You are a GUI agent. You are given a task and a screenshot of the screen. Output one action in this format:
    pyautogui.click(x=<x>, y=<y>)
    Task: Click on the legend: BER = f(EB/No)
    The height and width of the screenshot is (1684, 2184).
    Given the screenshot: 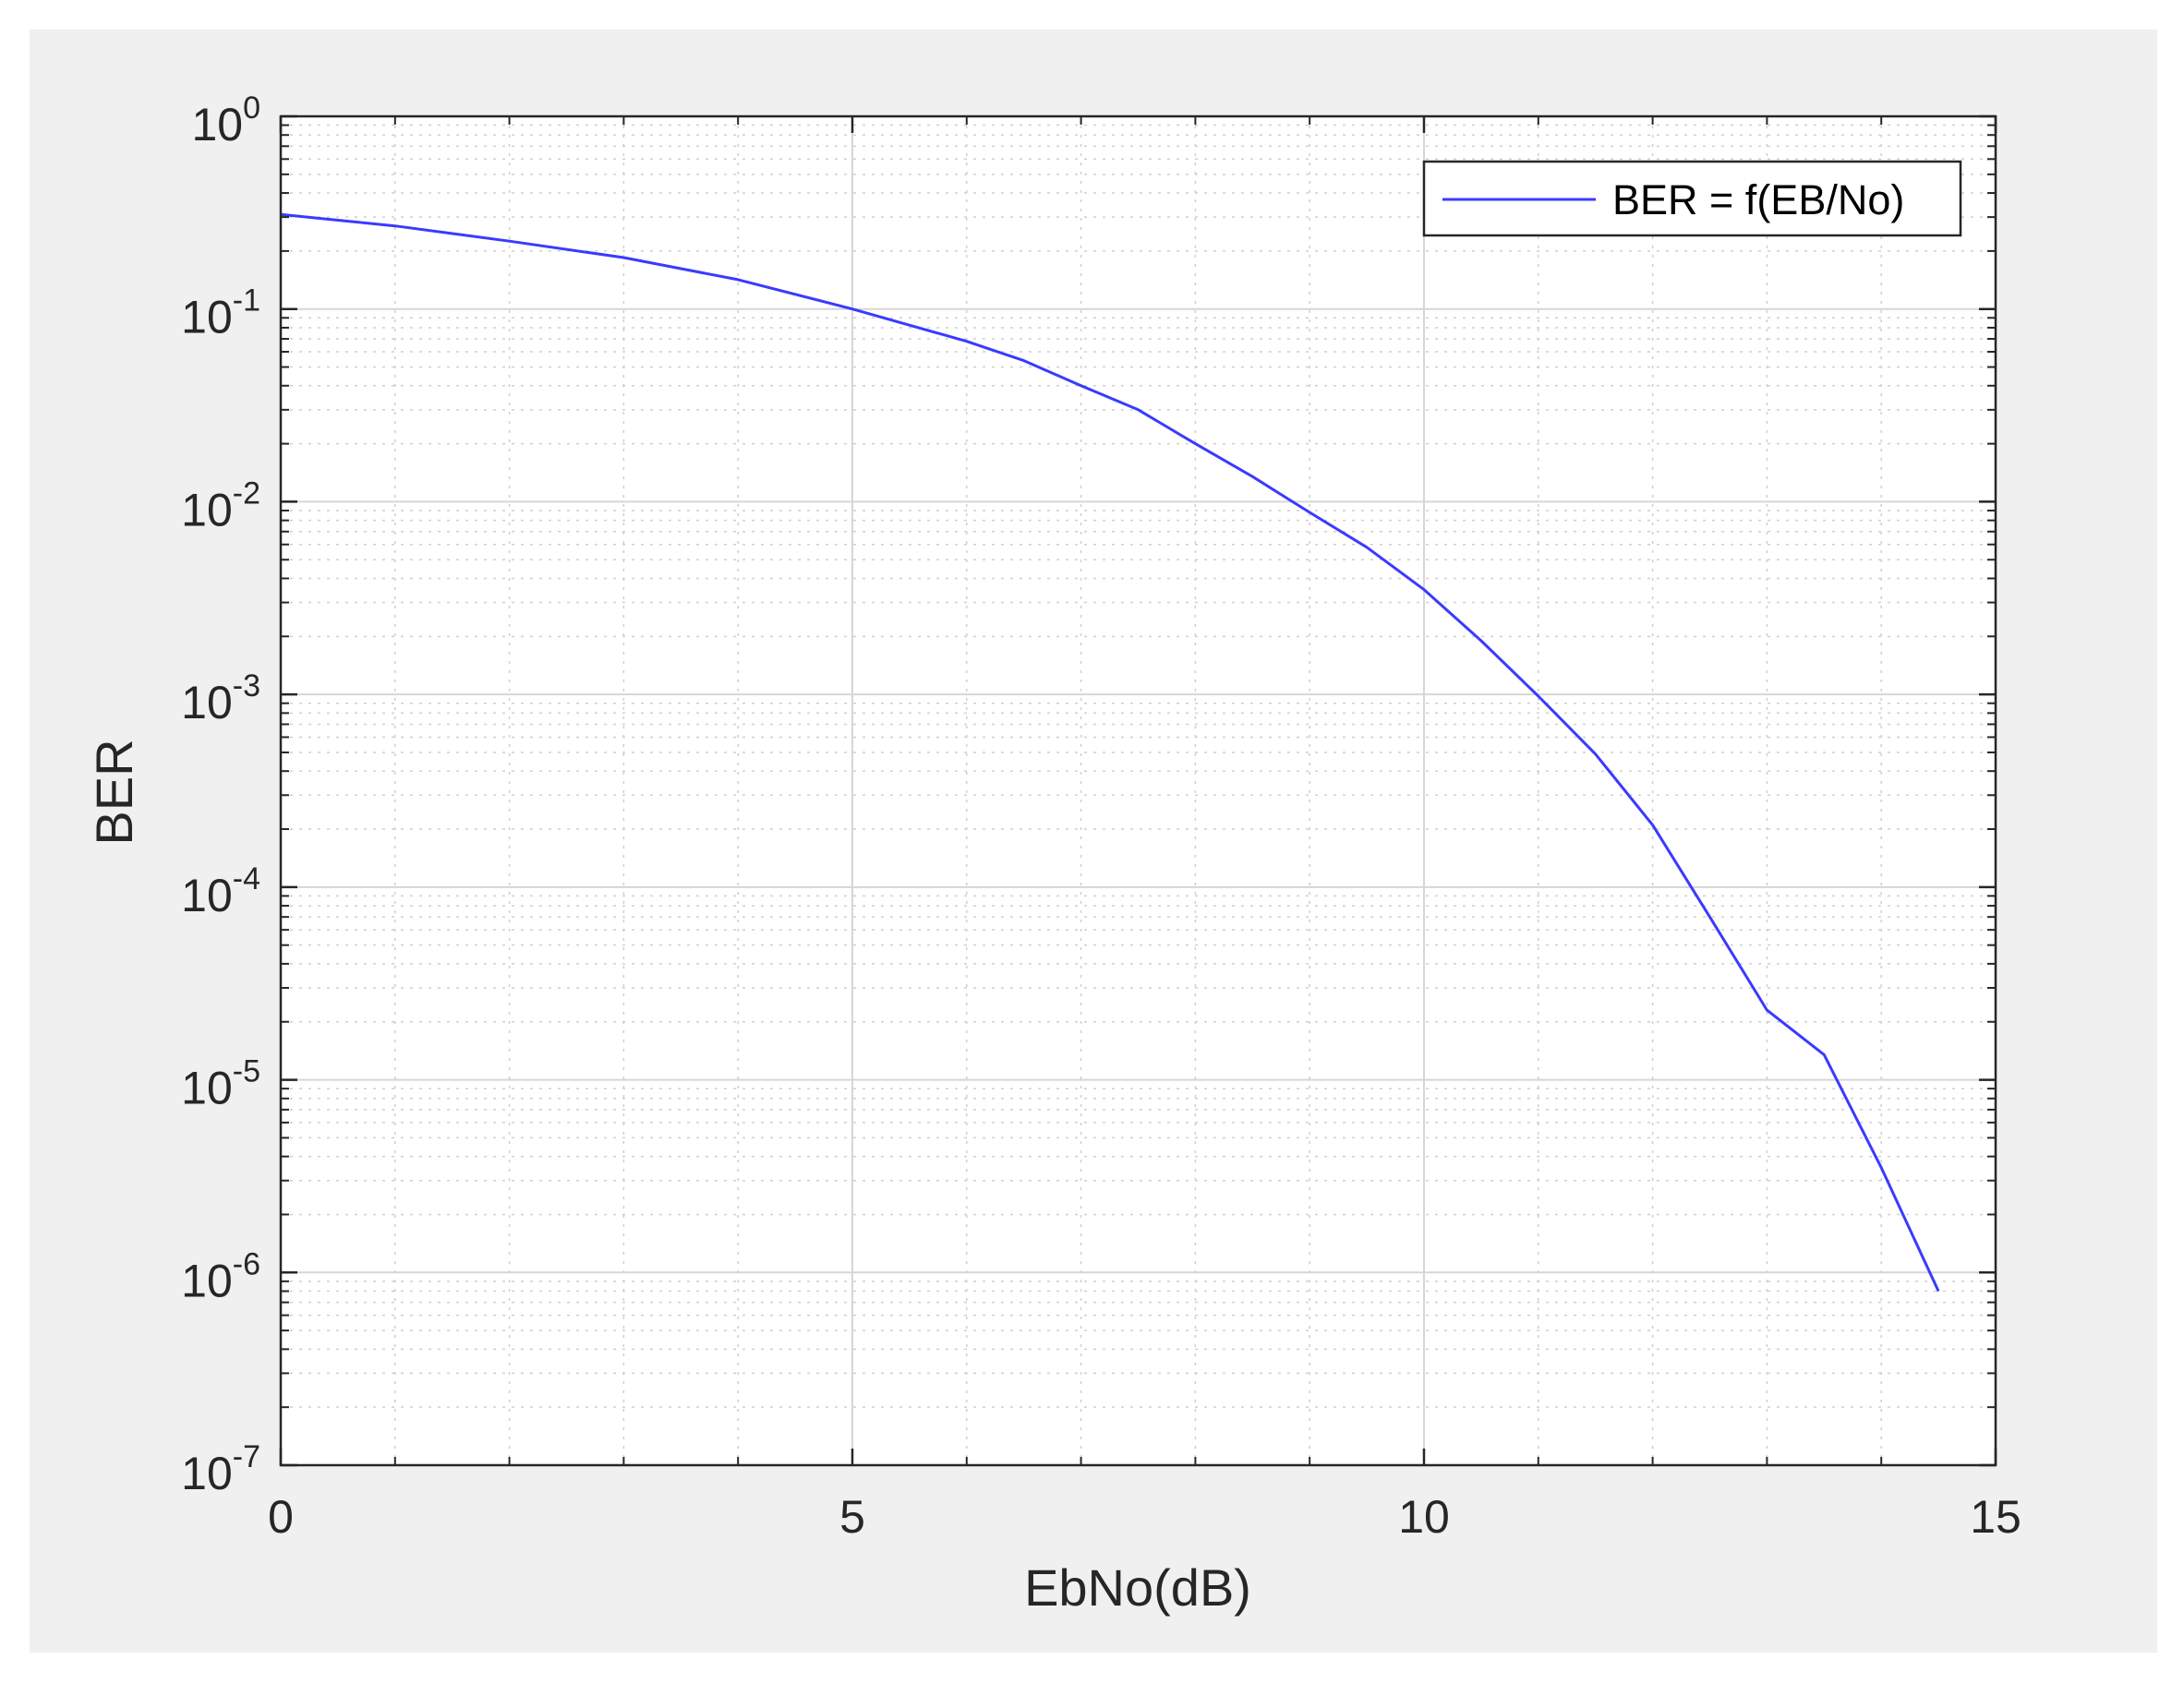 What is the action you would take?
    pyautogui.click(x=1692, y=199)
    